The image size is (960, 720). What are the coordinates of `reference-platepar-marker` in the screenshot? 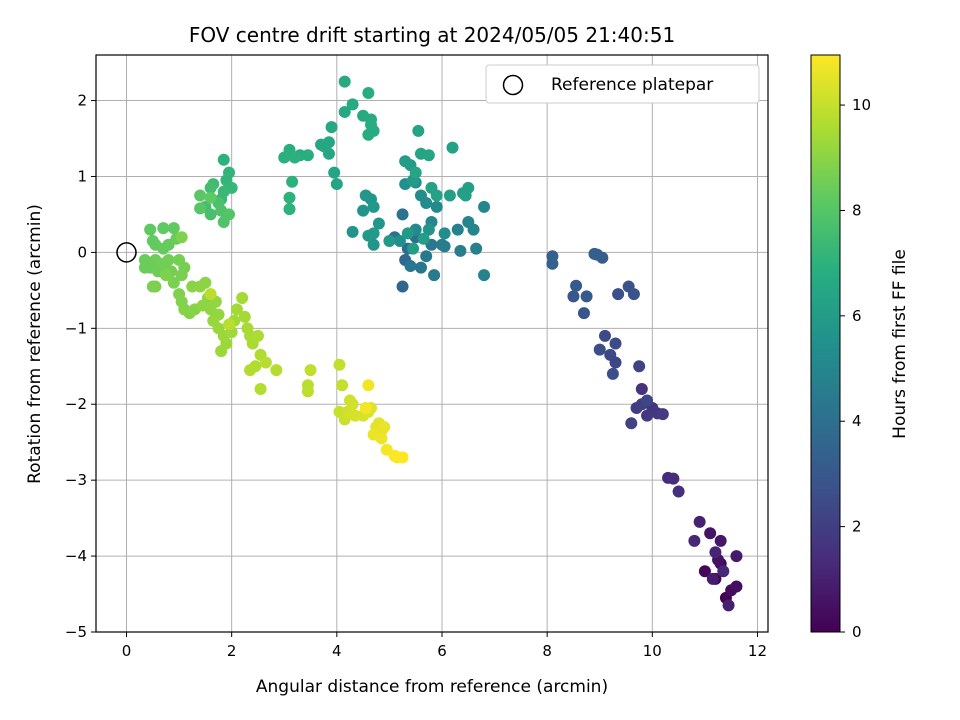 It's located at (126, 252).